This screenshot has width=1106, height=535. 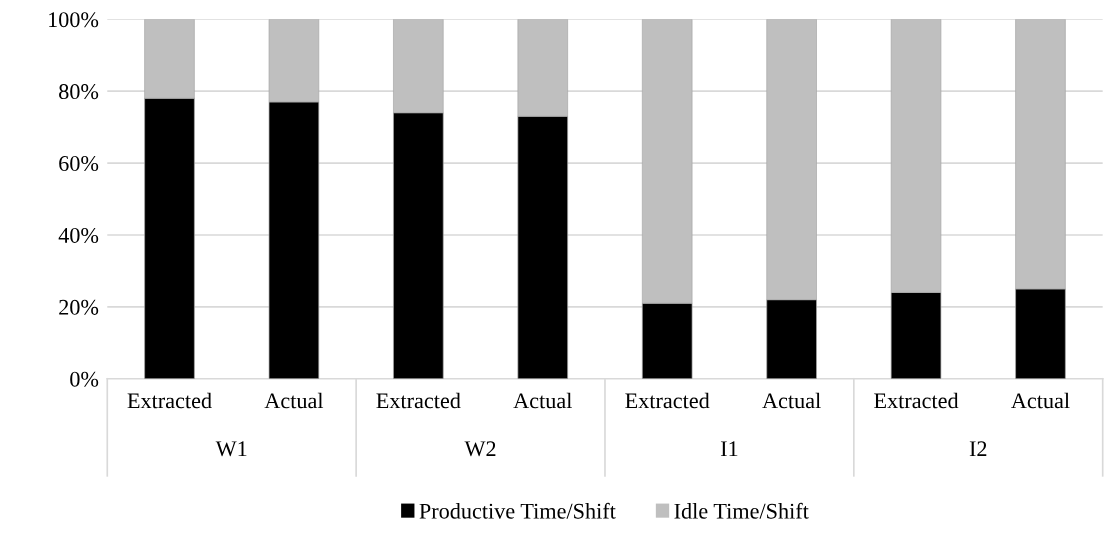 What do you see at coordinates (79, 164) in the screenshot?
I see `y-tick-label: 60%` at bounding box center [79, 164].